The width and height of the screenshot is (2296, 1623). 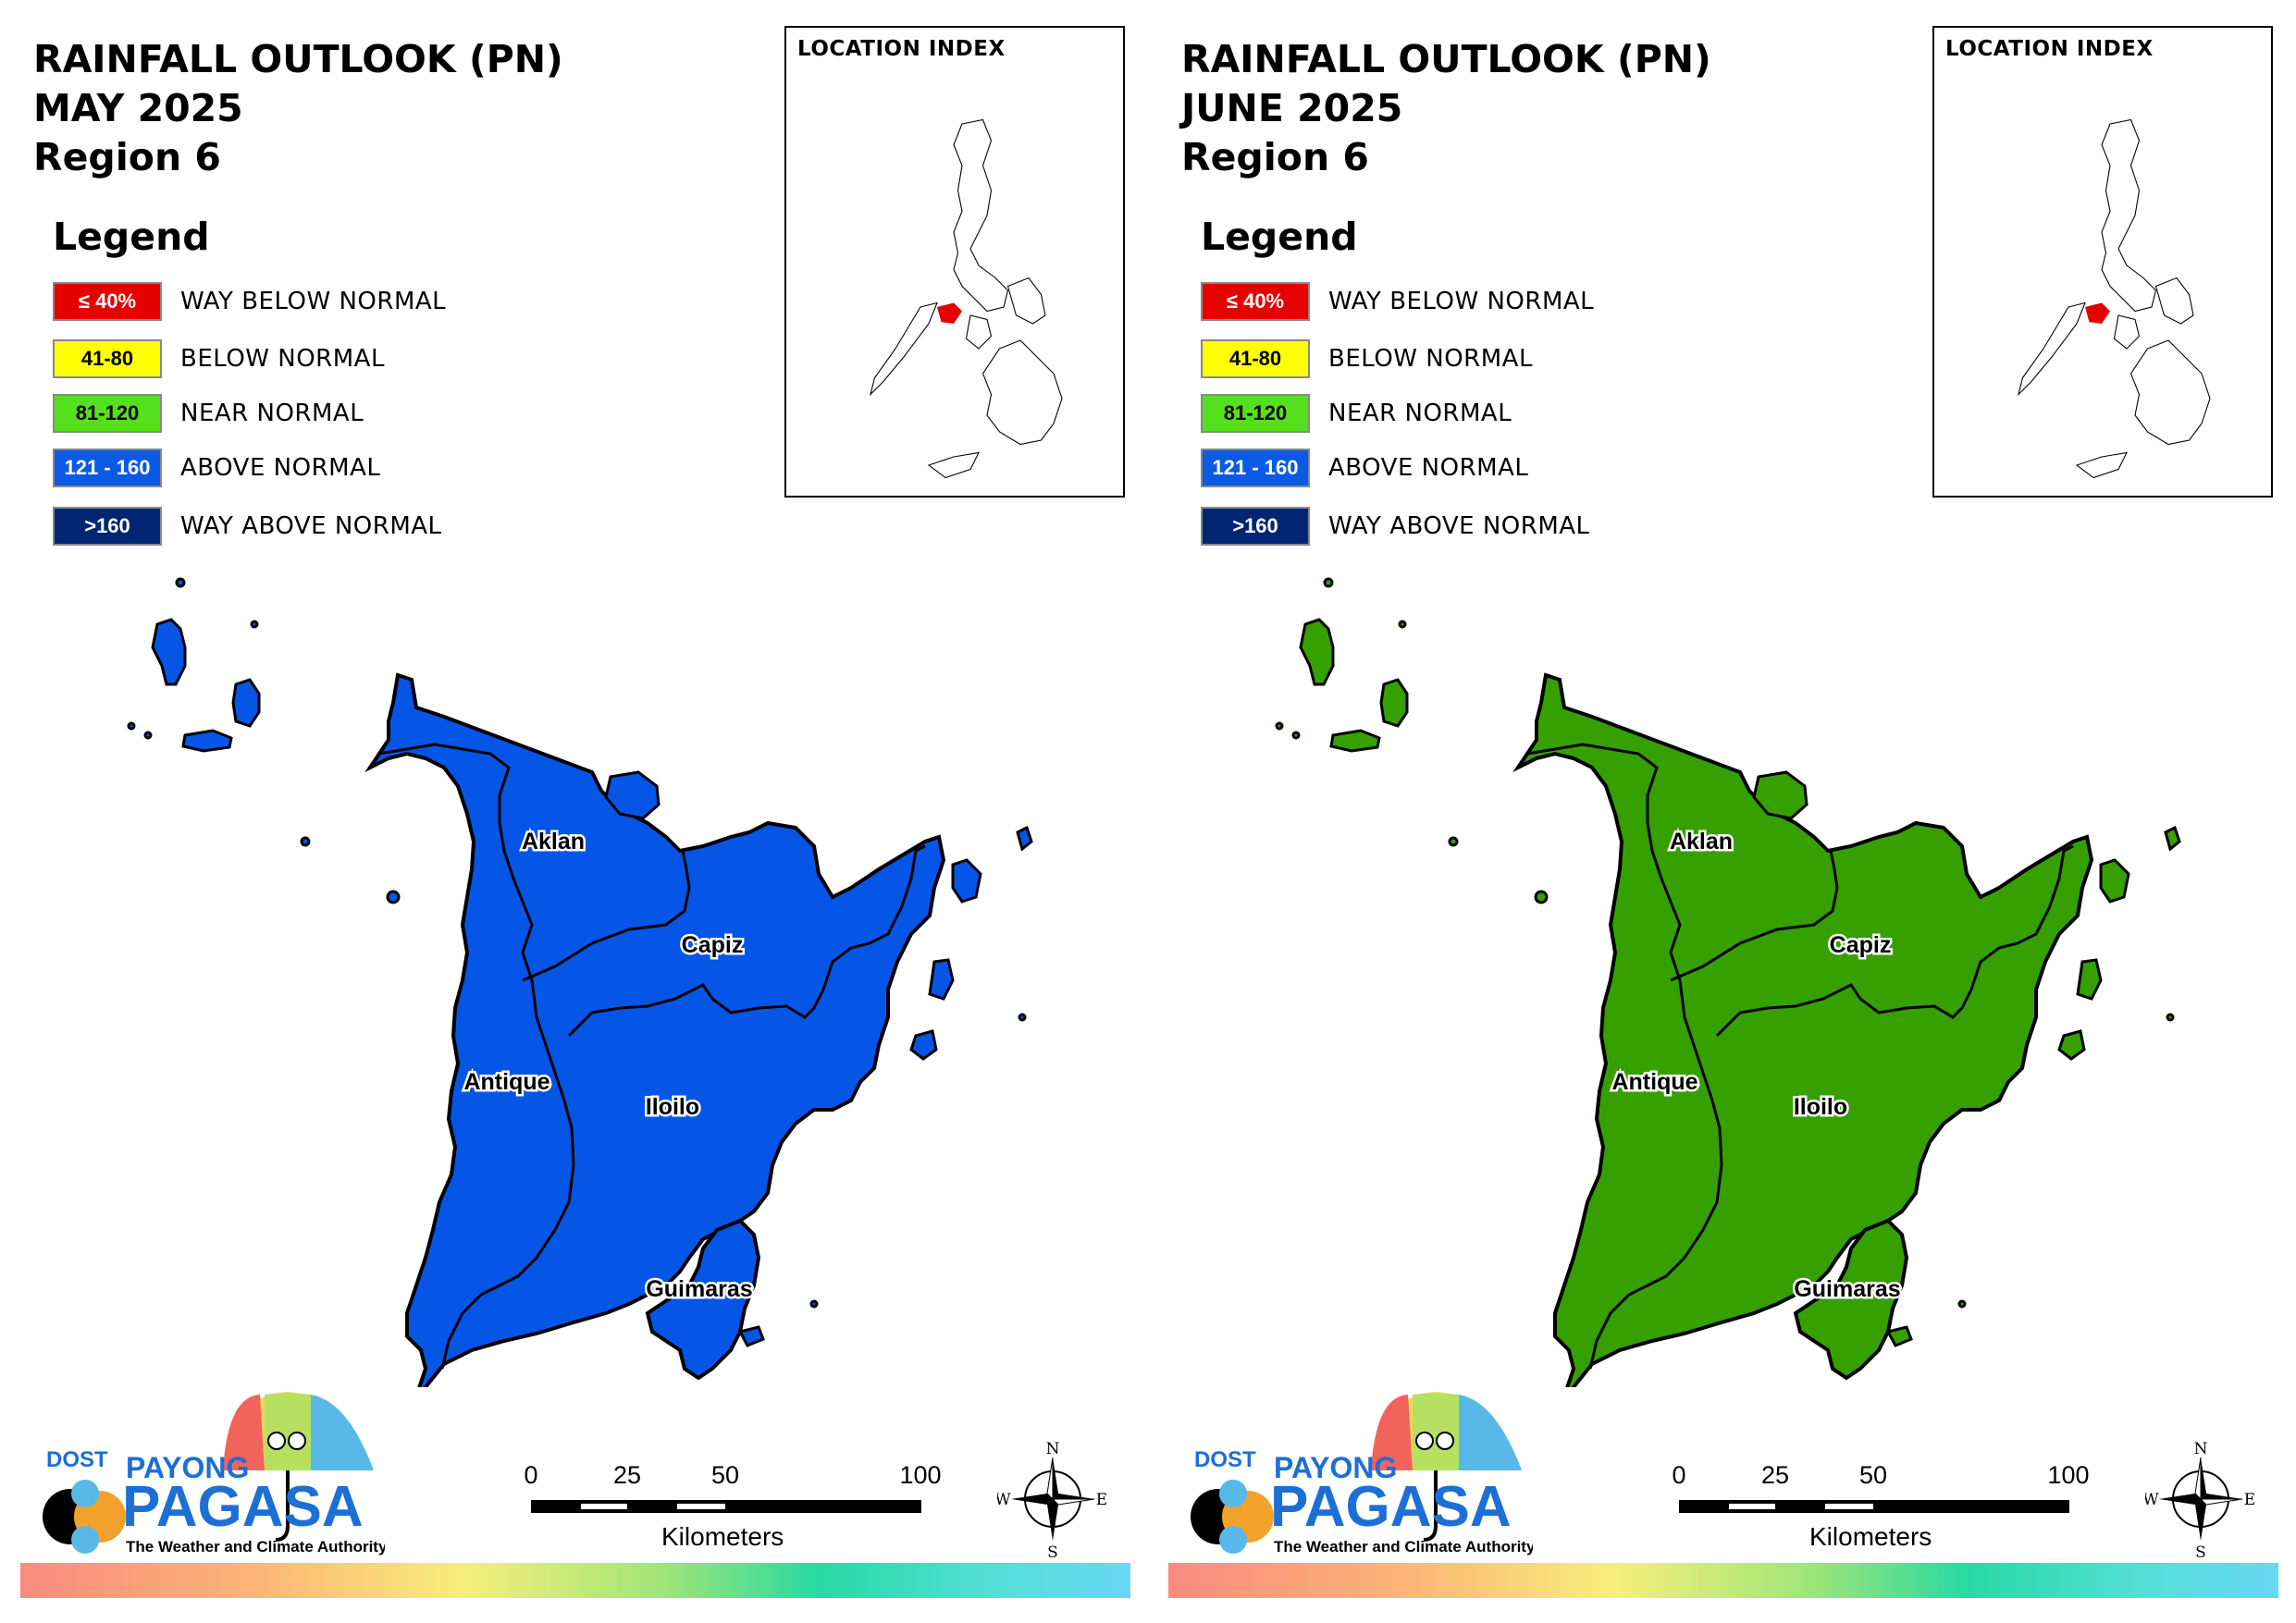 What do you see at coordinates (1446, 108) in the screenshot?
I see `map-title: RAINFALL OUTLOOK (PN) JUNE 2025 Region 6` at bounding box center [1446, 108].